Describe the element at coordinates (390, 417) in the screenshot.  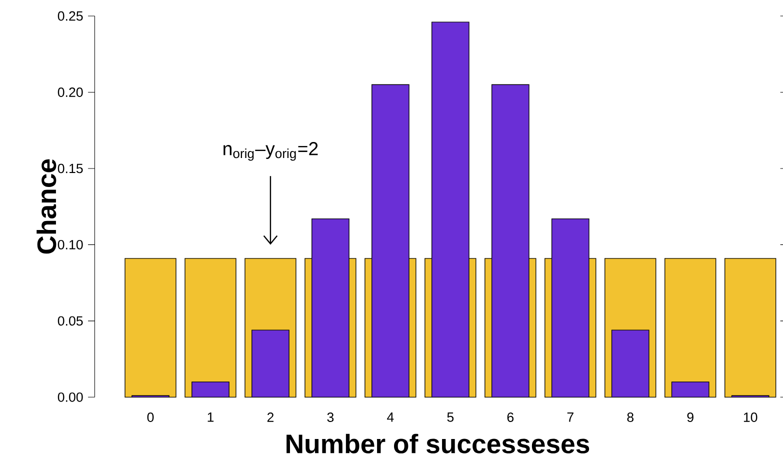
I see `x-tick-label: 4` at that location.